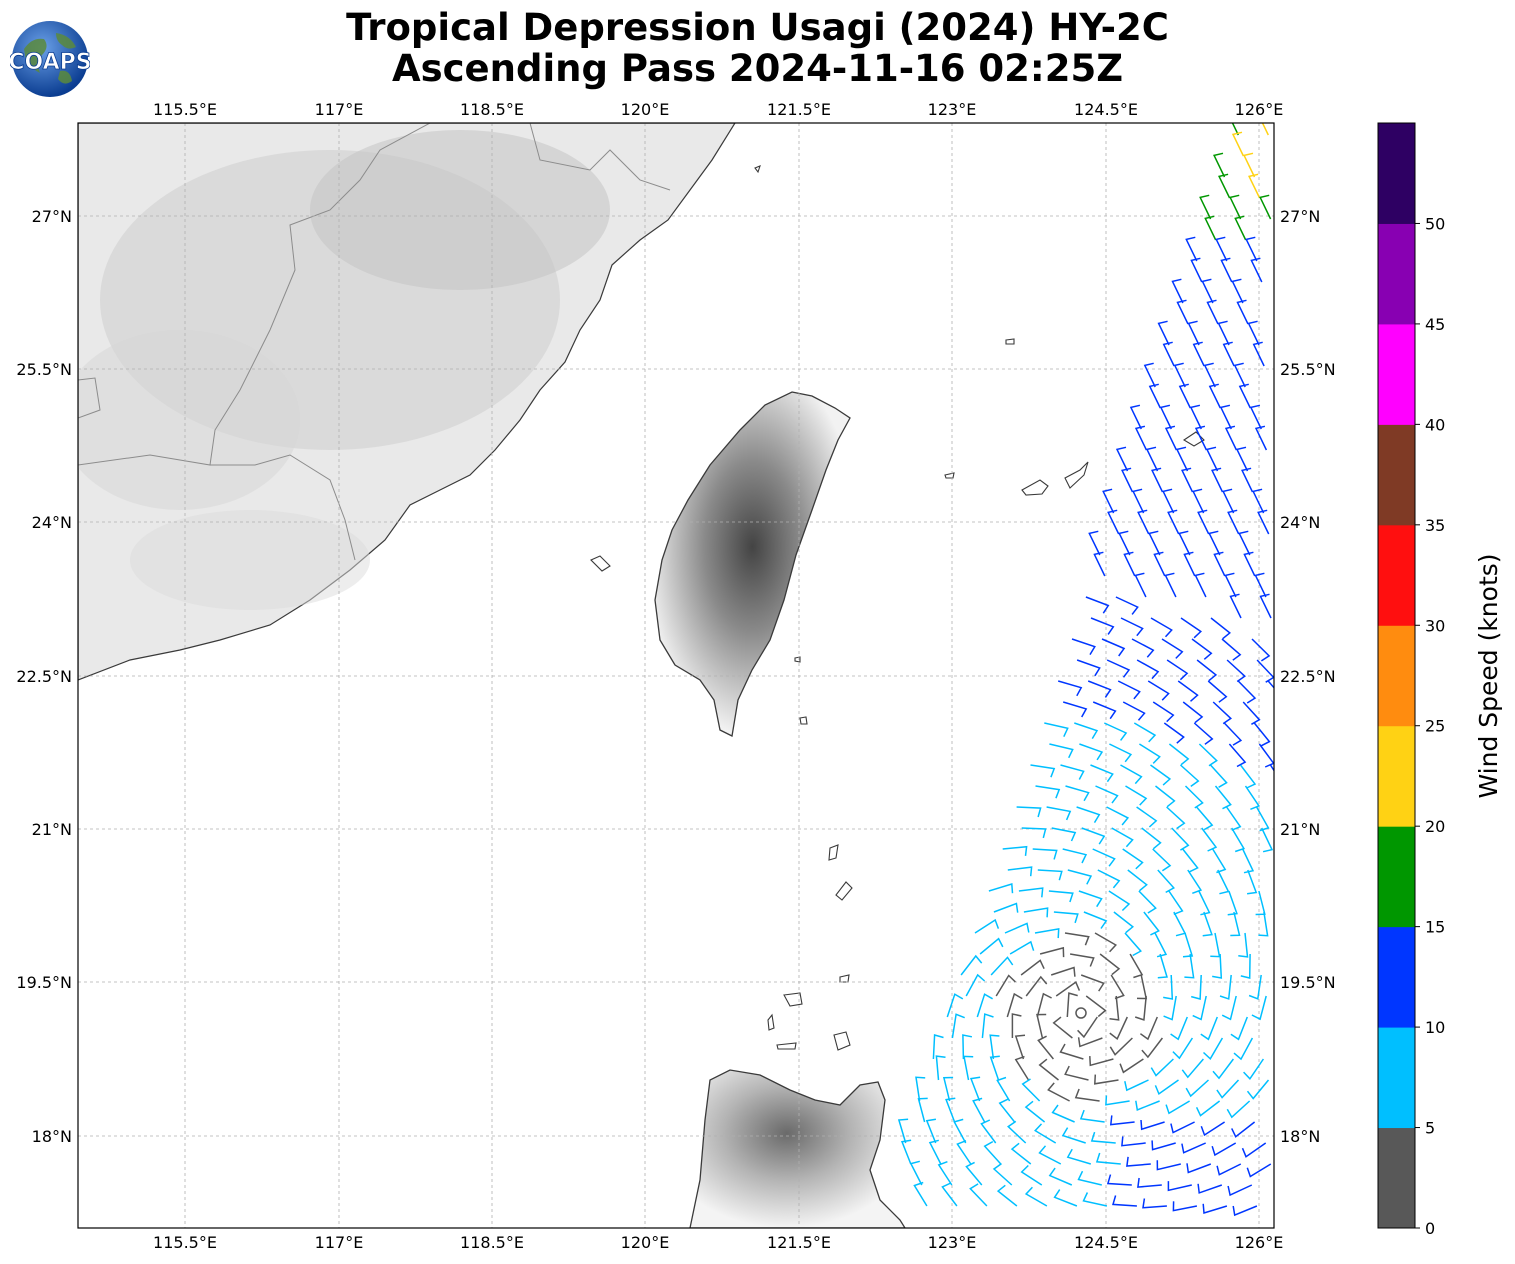 This screenshot has width=1515, height=1264. What do you see at coordinates (1106, 1242) in the screenshot?
I see `lon-label-bottom: 124.5°E` at bounding box center [1106, 1242].